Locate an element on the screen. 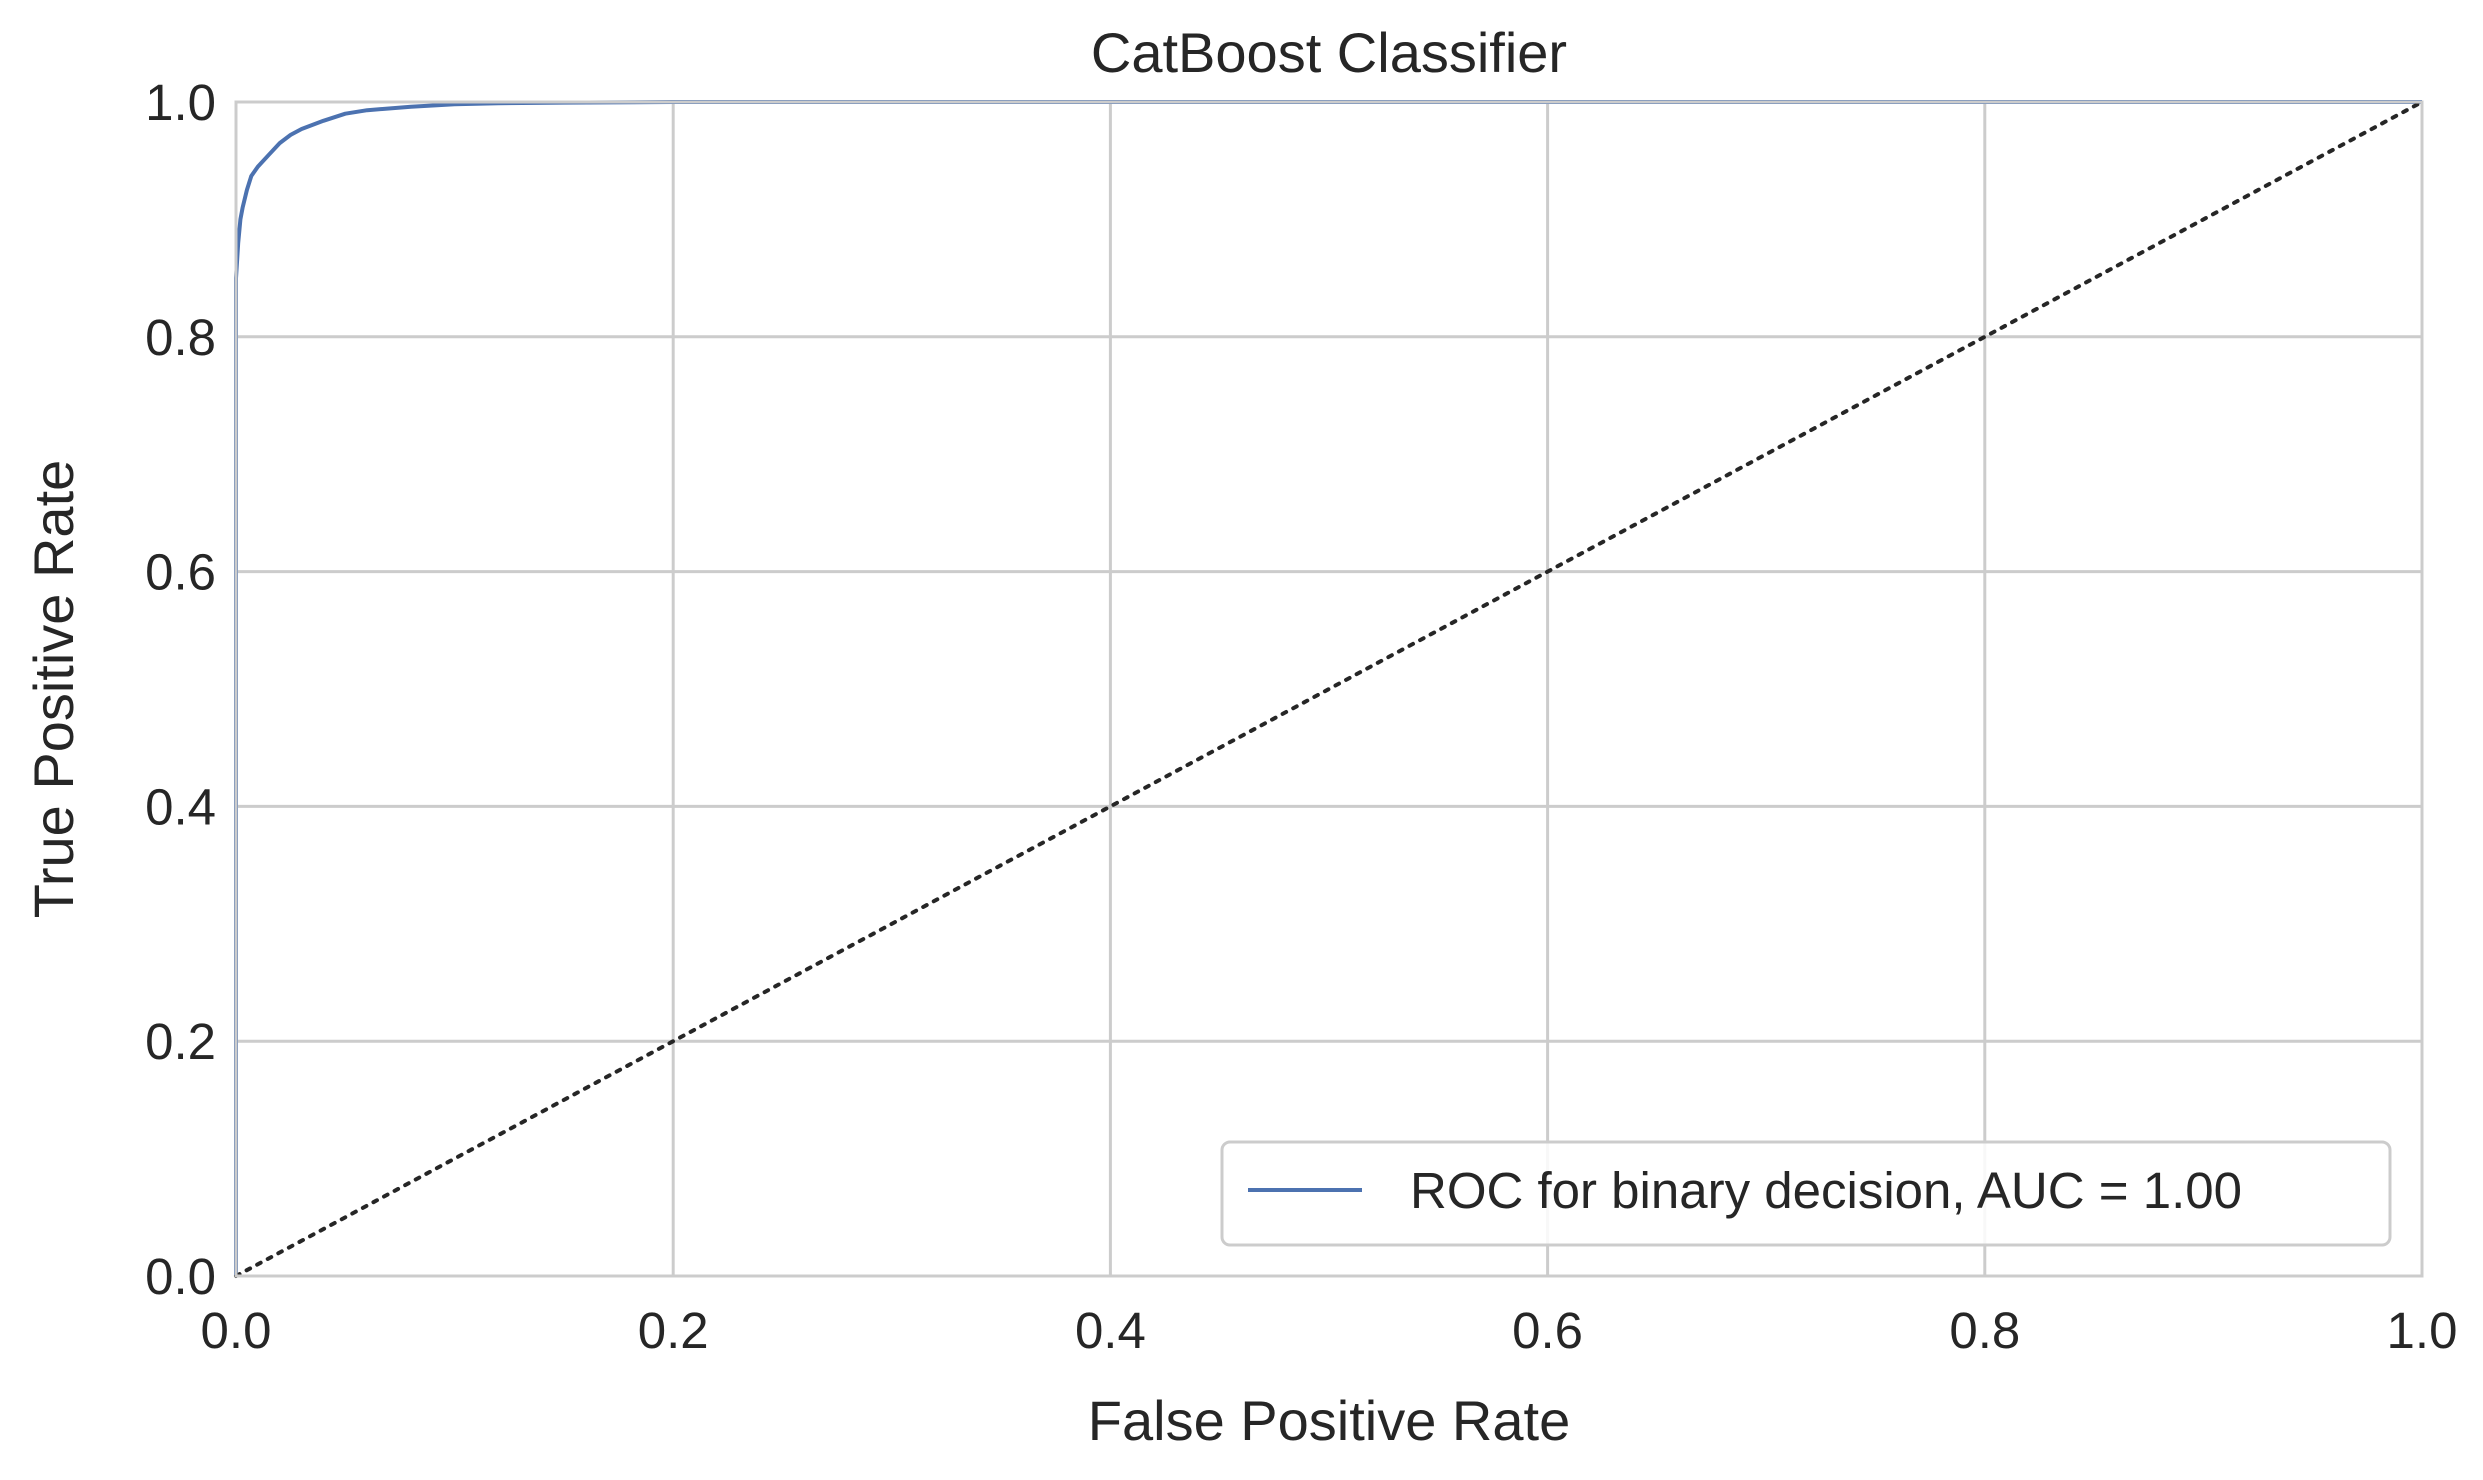  x-tick-label: 0.4 is located at coordinates (1110, 1330).